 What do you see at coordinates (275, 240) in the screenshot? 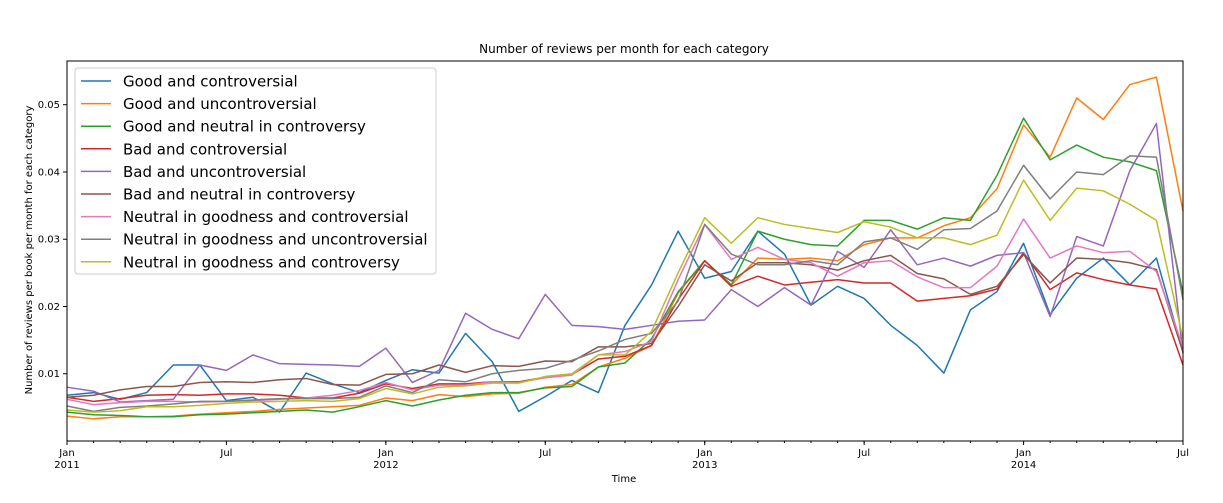
I see `legend-label-8: Neutral in goodness and uncontroversial` at bounding box center [275, 240].